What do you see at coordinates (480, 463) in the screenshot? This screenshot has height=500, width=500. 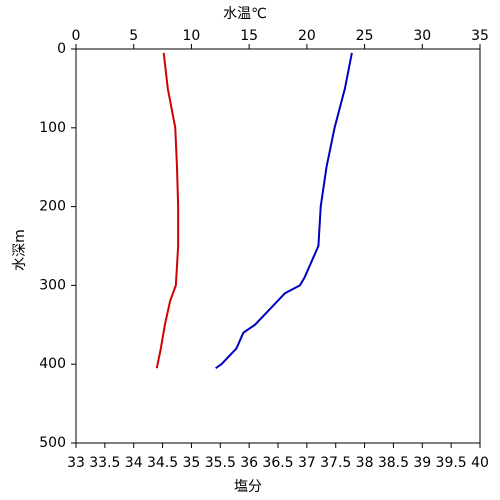 I see `x2-tick-label: 40` at bounding box center [480, 463].